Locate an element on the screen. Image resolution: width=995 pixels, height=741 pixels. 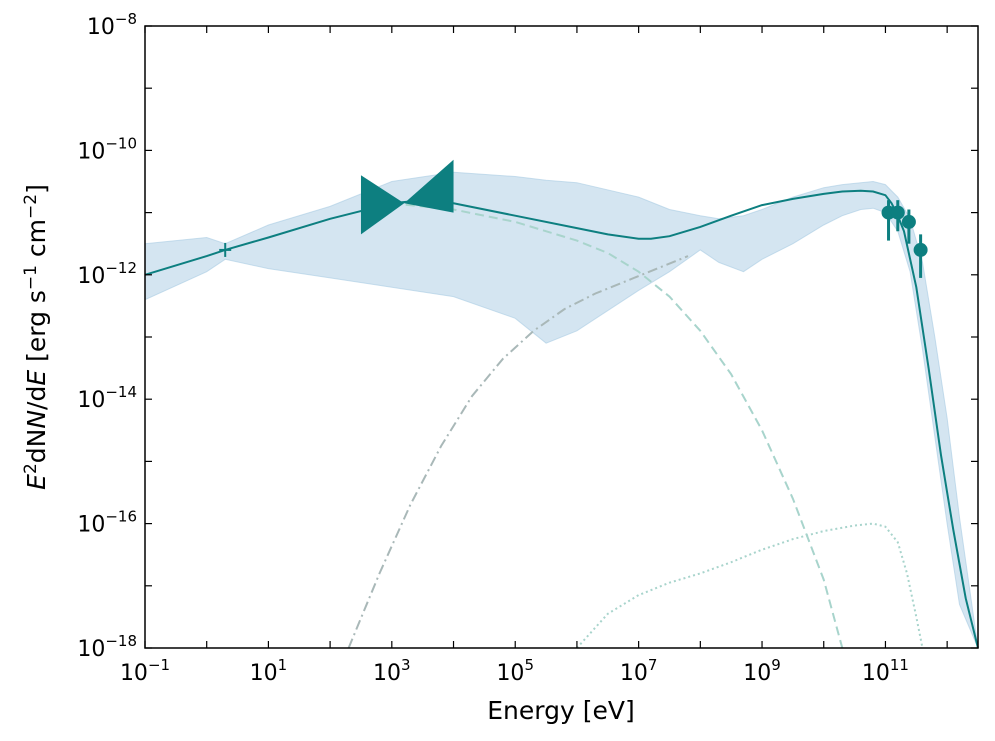
x-tick-label: 10⁻¹ is located at coordinates (145, 671).